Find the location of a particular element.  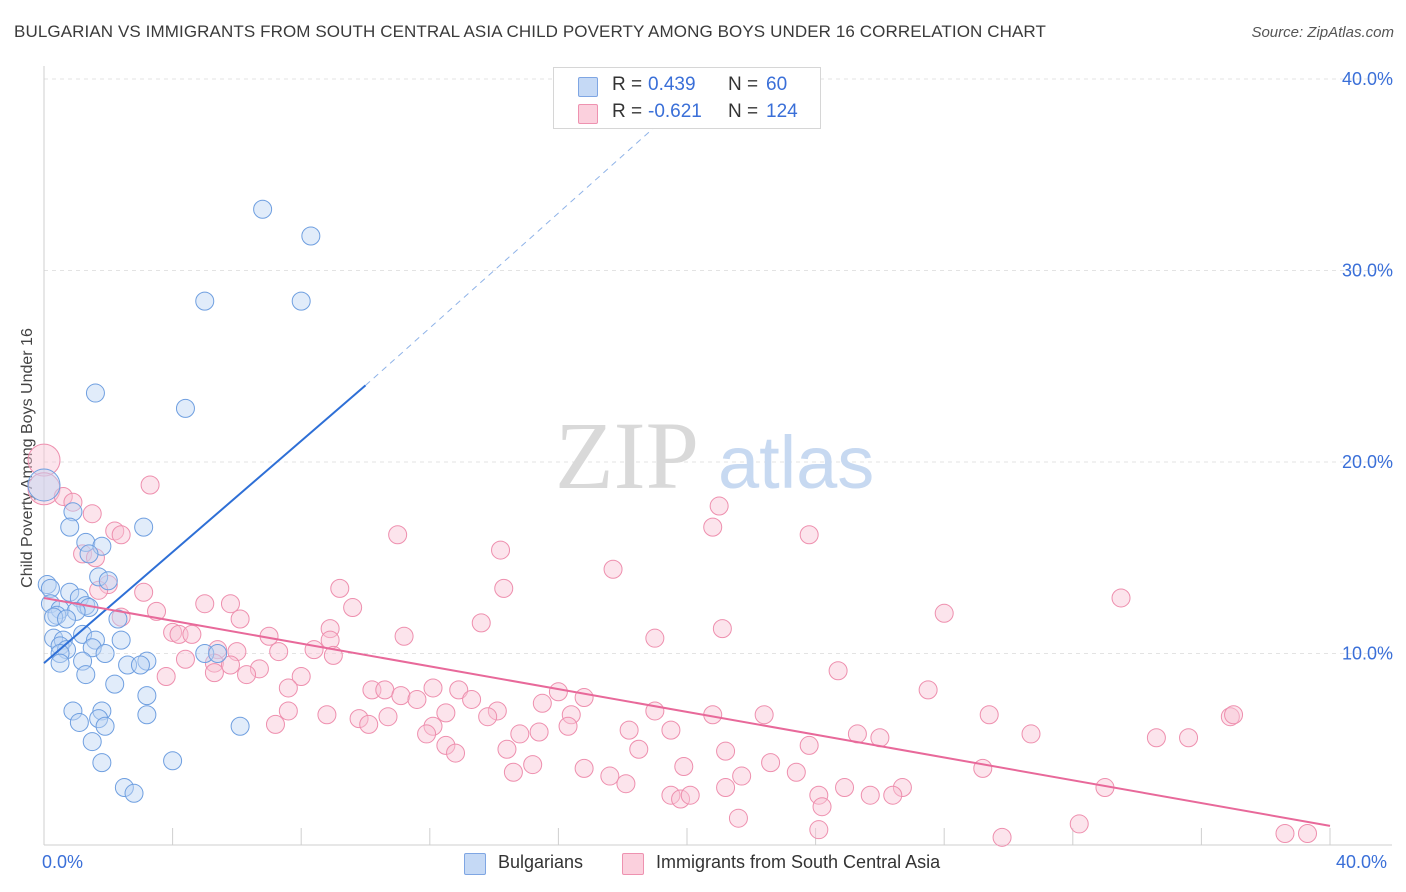

r-label: R = is located at coordinates (627, 84).